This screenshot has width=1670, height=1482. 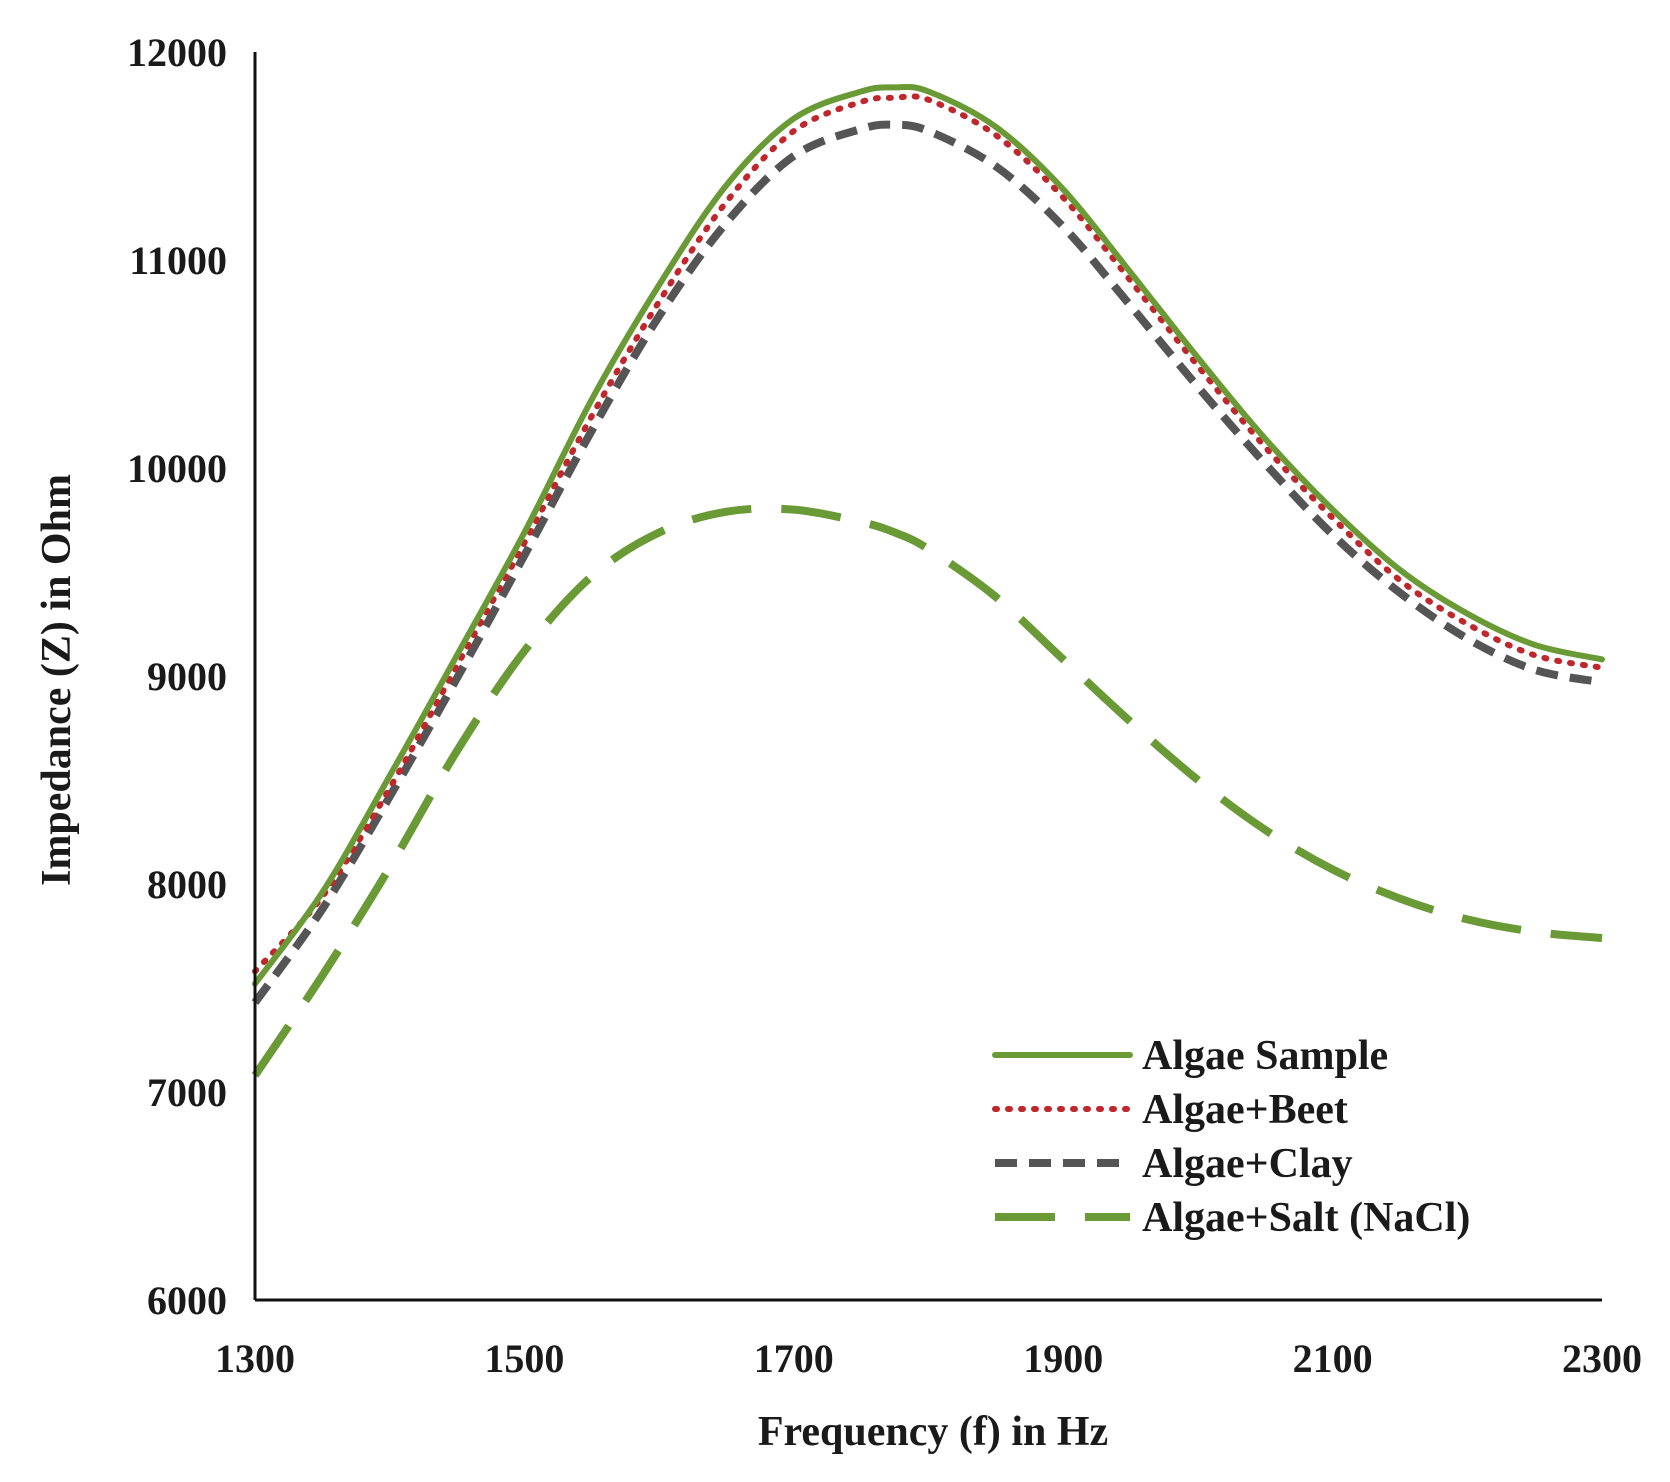 What do you see at coordinates (187, 884) in the screenshot?
I see `y-tick-label: 8000` at bounding box center [187, 884].